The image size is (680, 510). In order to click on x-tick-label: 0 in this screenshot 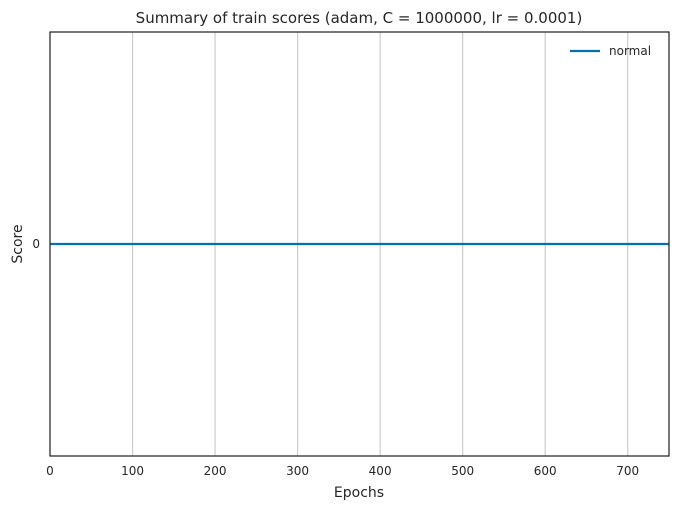, I will do `click(50, 471)`.